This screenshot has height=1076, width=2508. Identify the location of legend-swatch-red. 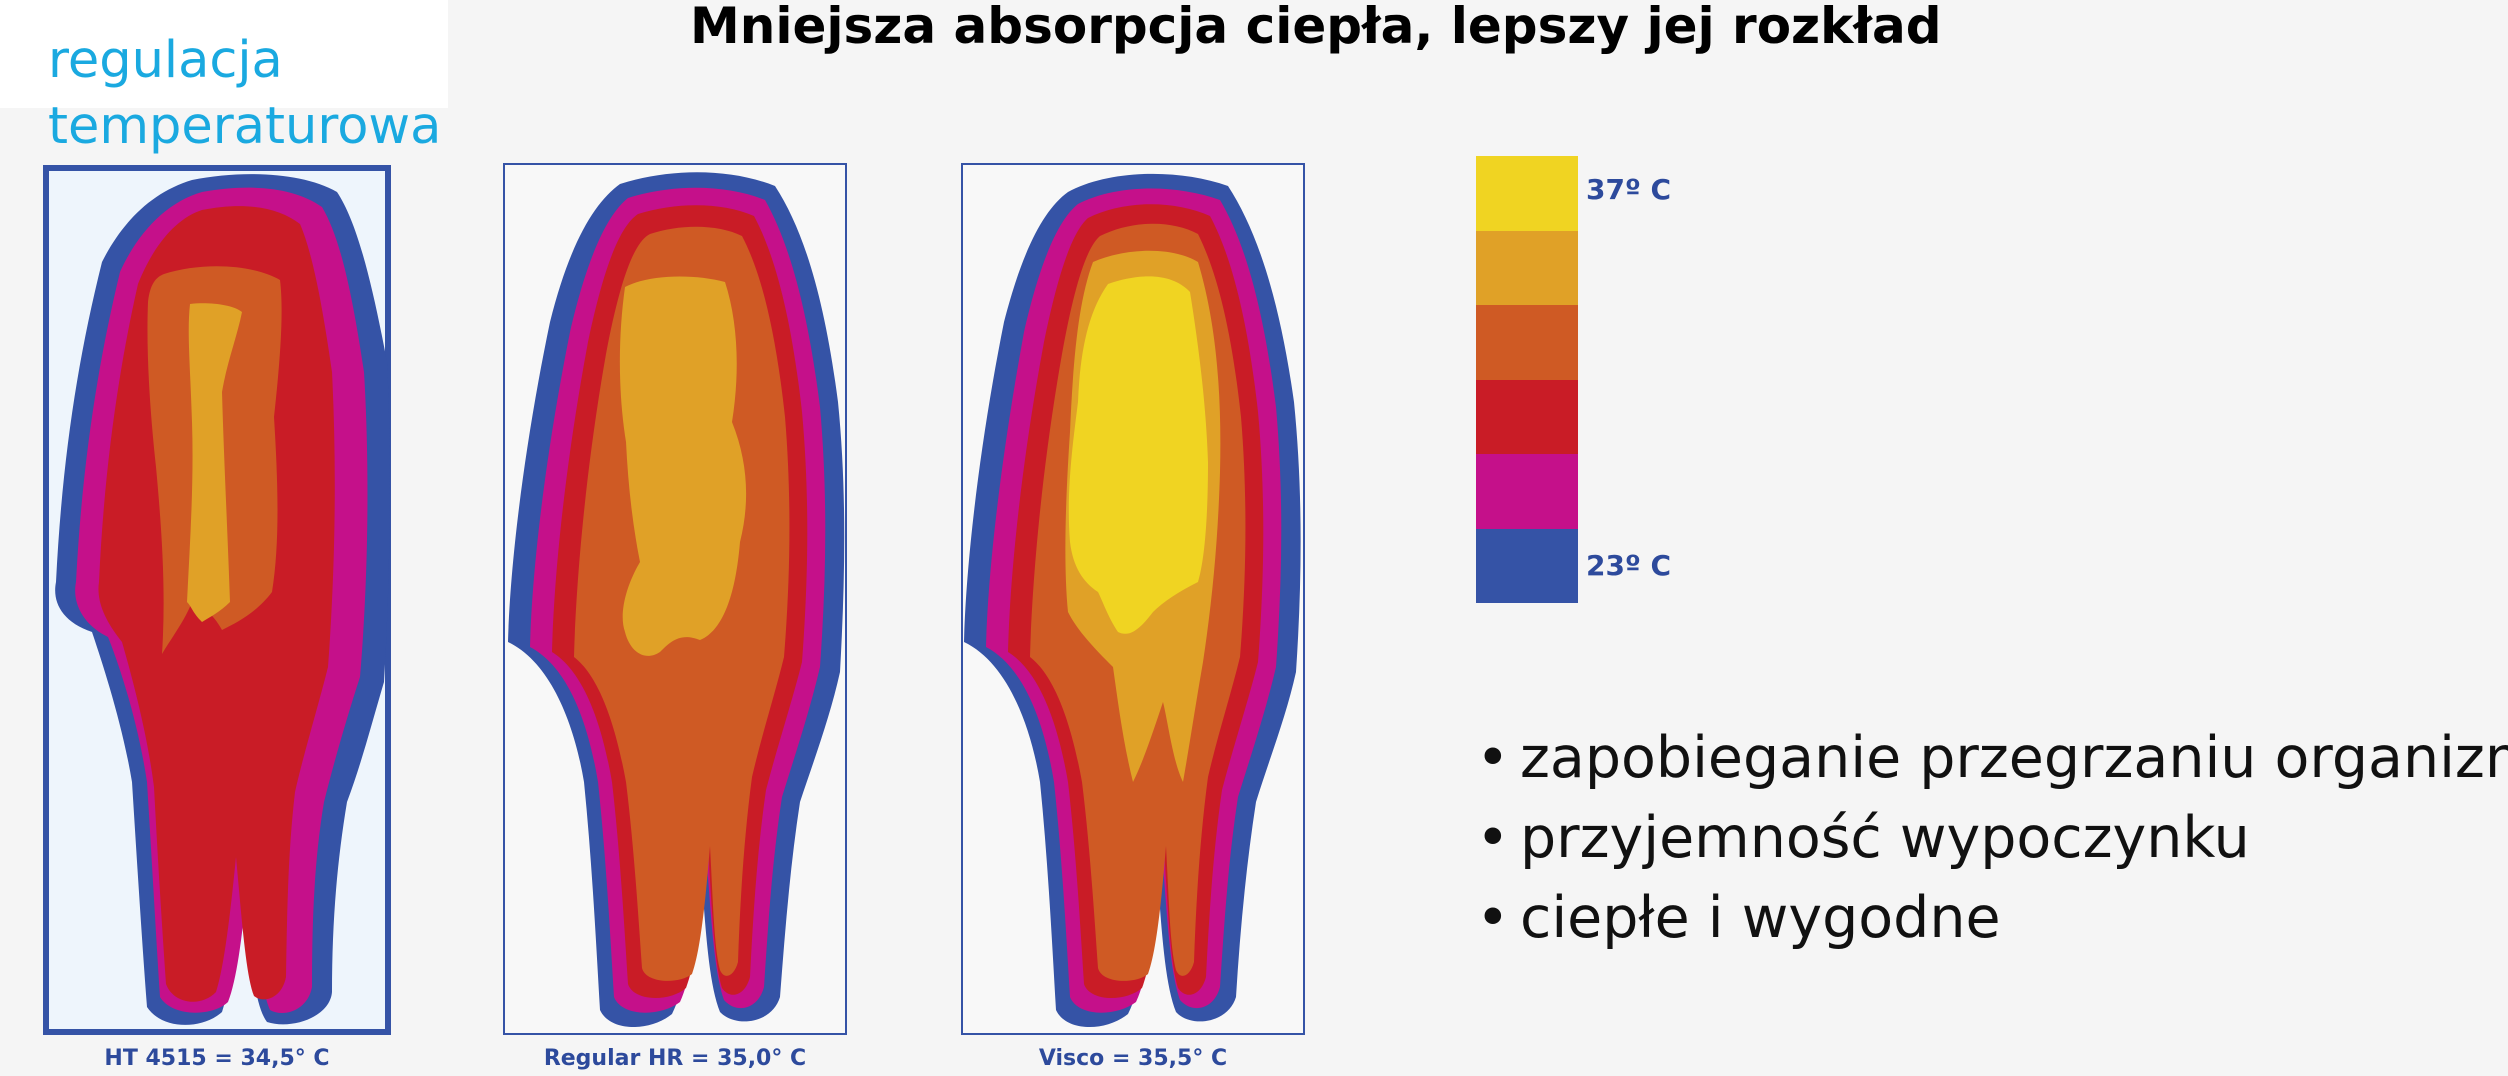
(1527, 416).